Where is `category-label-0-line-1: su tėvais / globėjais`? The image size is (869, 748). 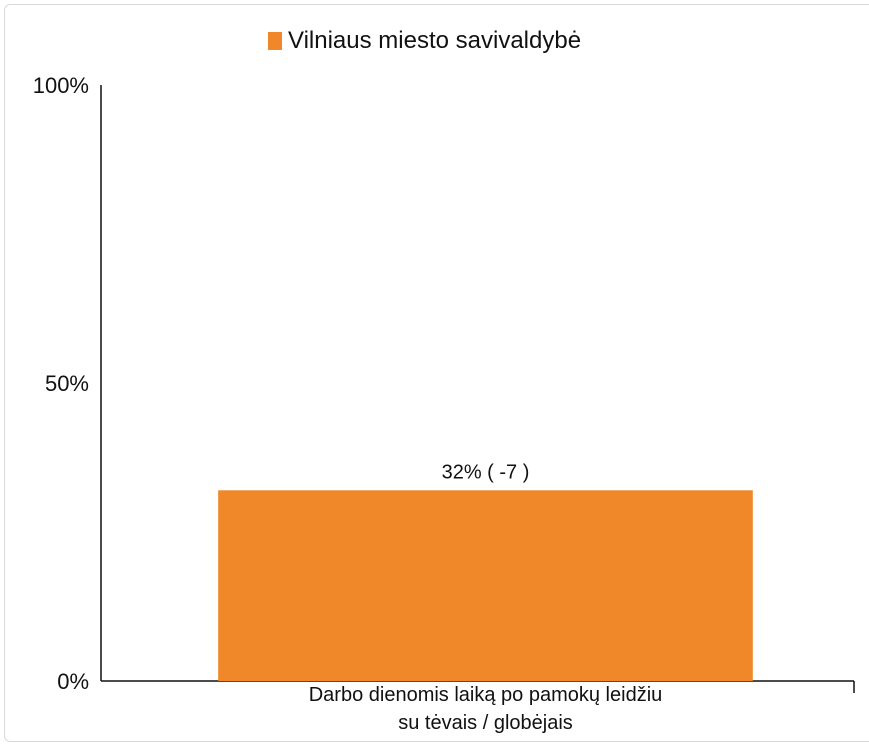 category-label-0-line-1: su tėvais / globėjais is located at coordinates (485, 723).